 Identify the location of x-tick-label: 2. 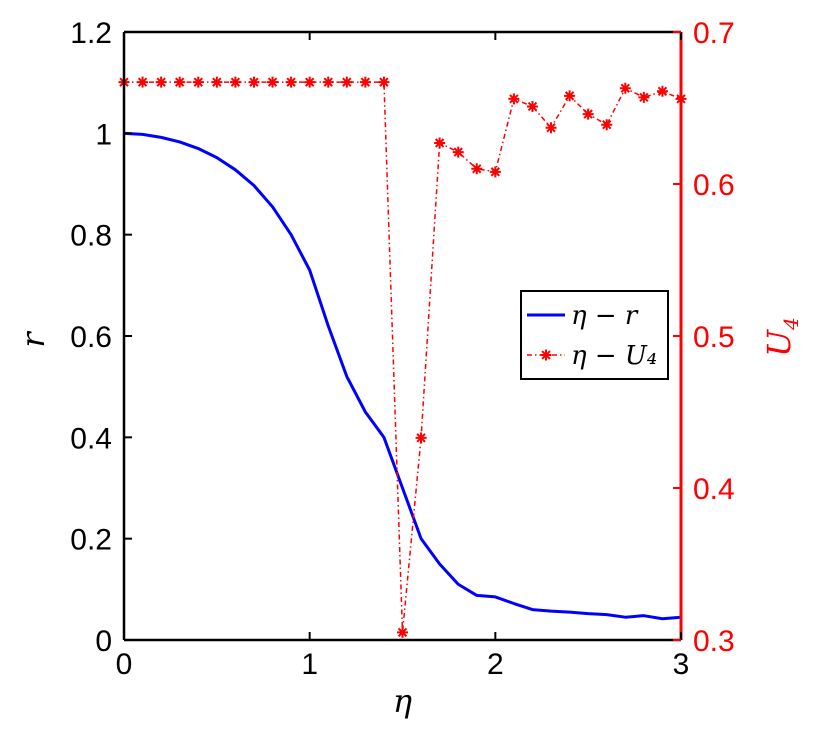
(495, 664).